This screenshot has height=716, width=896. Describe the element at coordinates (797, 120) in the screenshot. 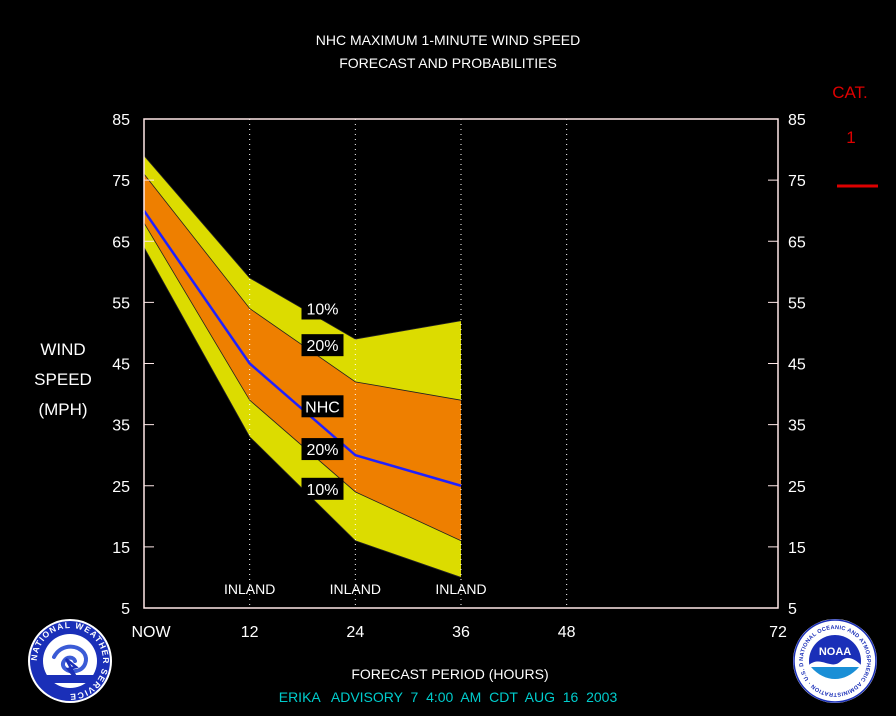

I see `y-tick-label-right-85: 85` at that location.